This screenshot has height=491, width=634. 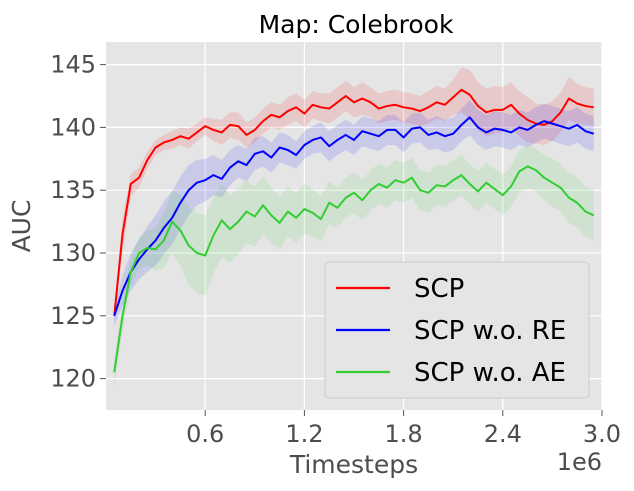 I want to click on y-axis-label: AUC, so click(x=21, y=226).